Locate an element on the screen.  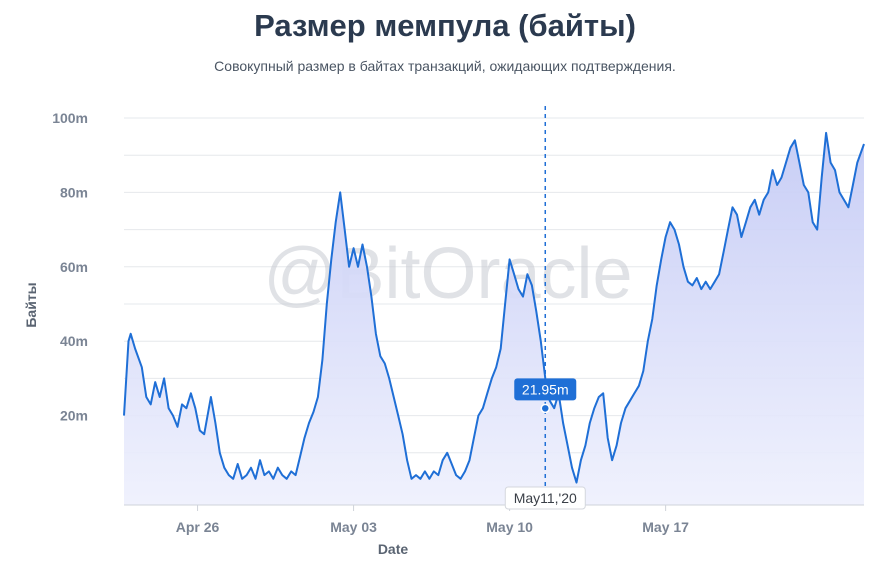
y-tick-label: 60m is located at coordinates (74, 267).